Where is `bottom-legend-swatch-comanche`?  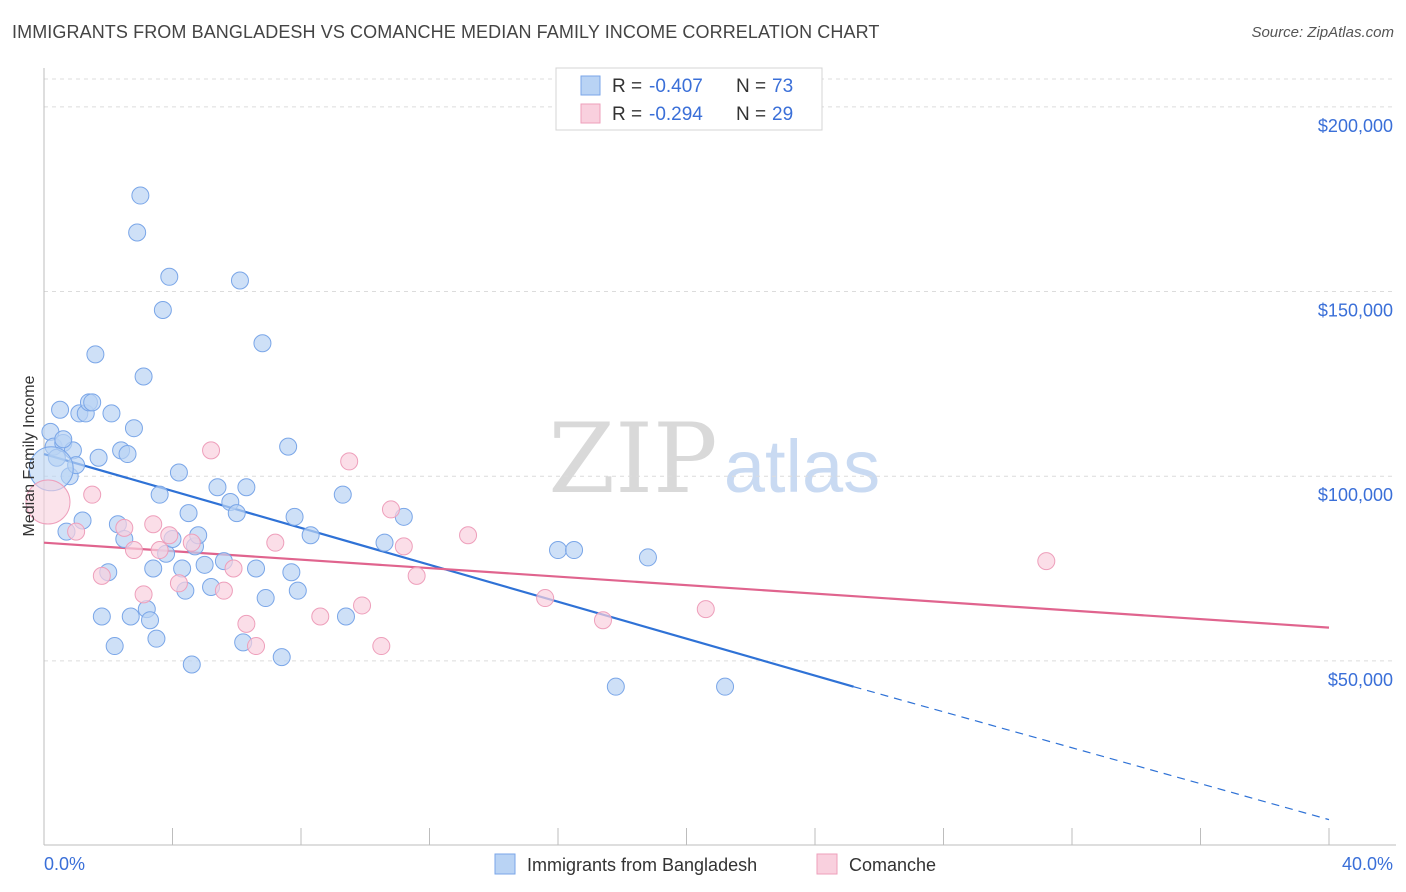
bottom-legend-swatch-comanche is located at coordinates (827, 864).